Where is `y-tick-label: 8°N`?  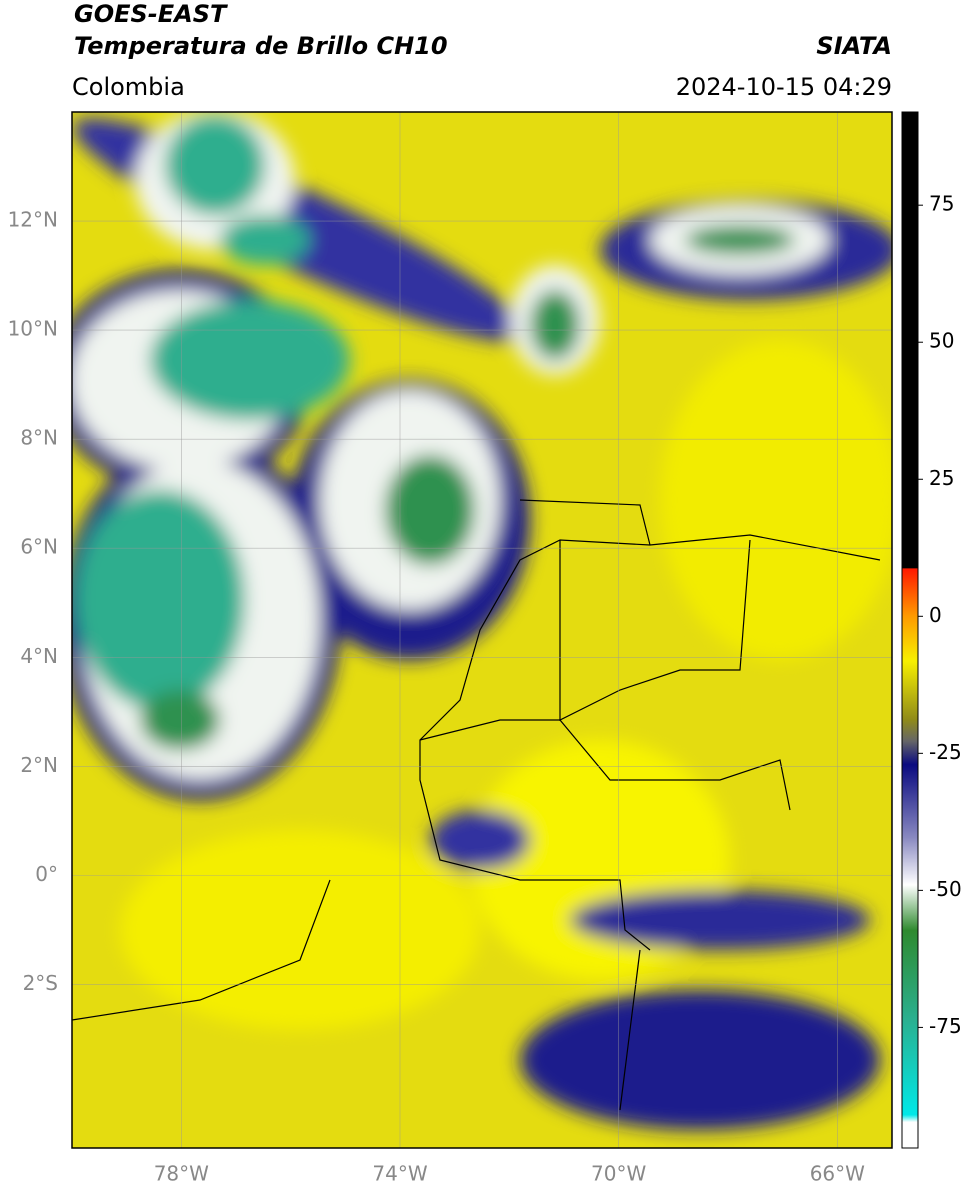 y-tick-label: 8°N is located at coordinates (39, 438).